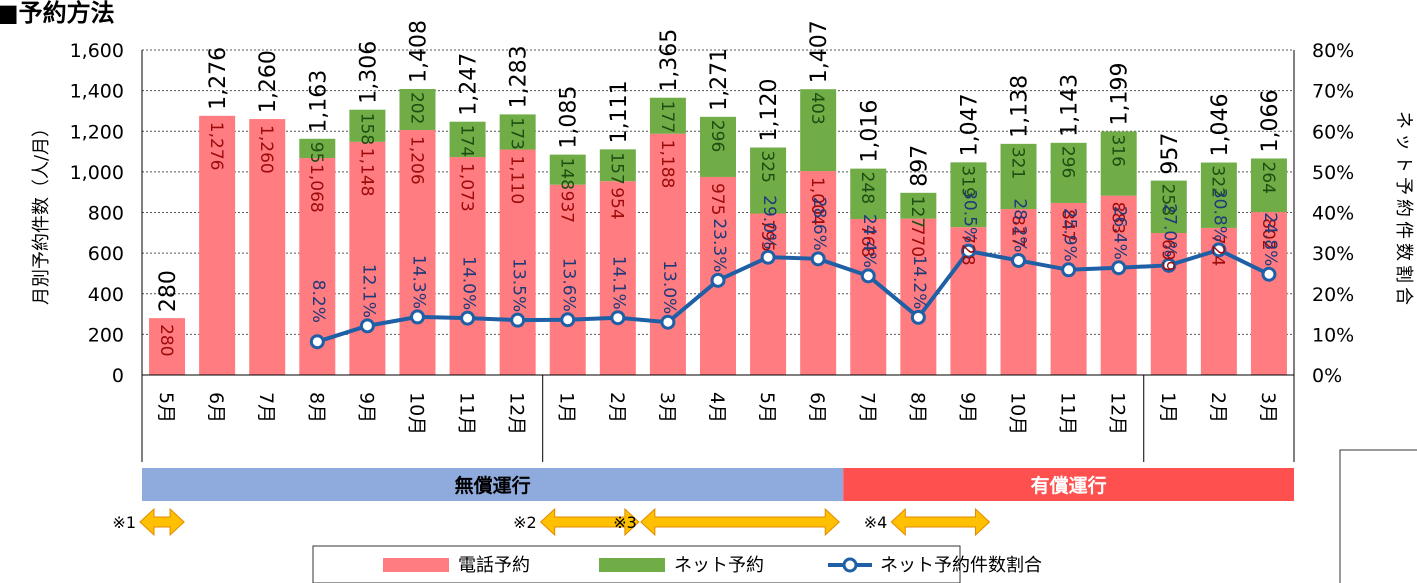 This screenshot has height=583, width=1417. Describe the element at coordinates (817, 201) in the screenshot. I see `data-label-phone: 1,004` at that location.